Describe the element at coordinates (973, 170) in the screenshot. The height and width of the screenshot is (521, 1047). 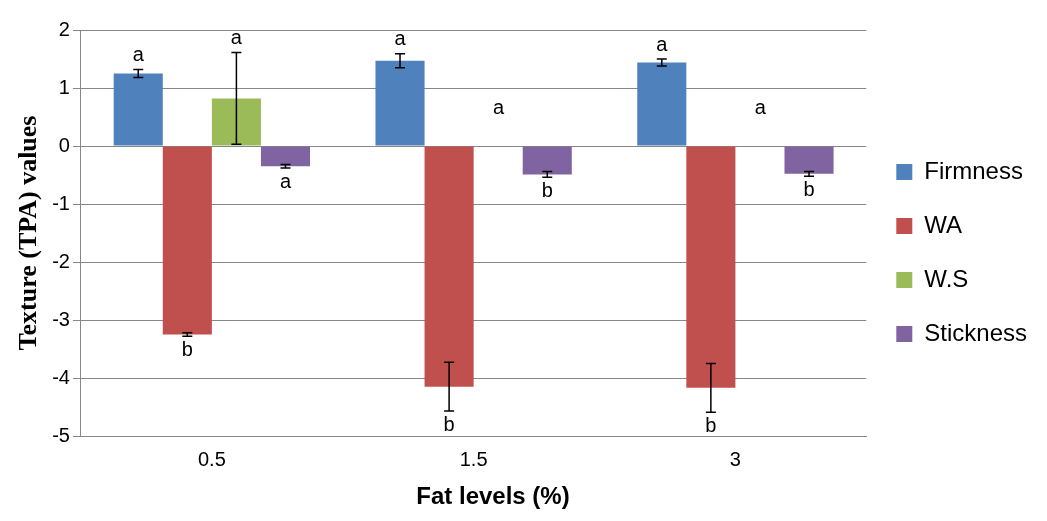
I see `legend-label: Firmness` at that location.